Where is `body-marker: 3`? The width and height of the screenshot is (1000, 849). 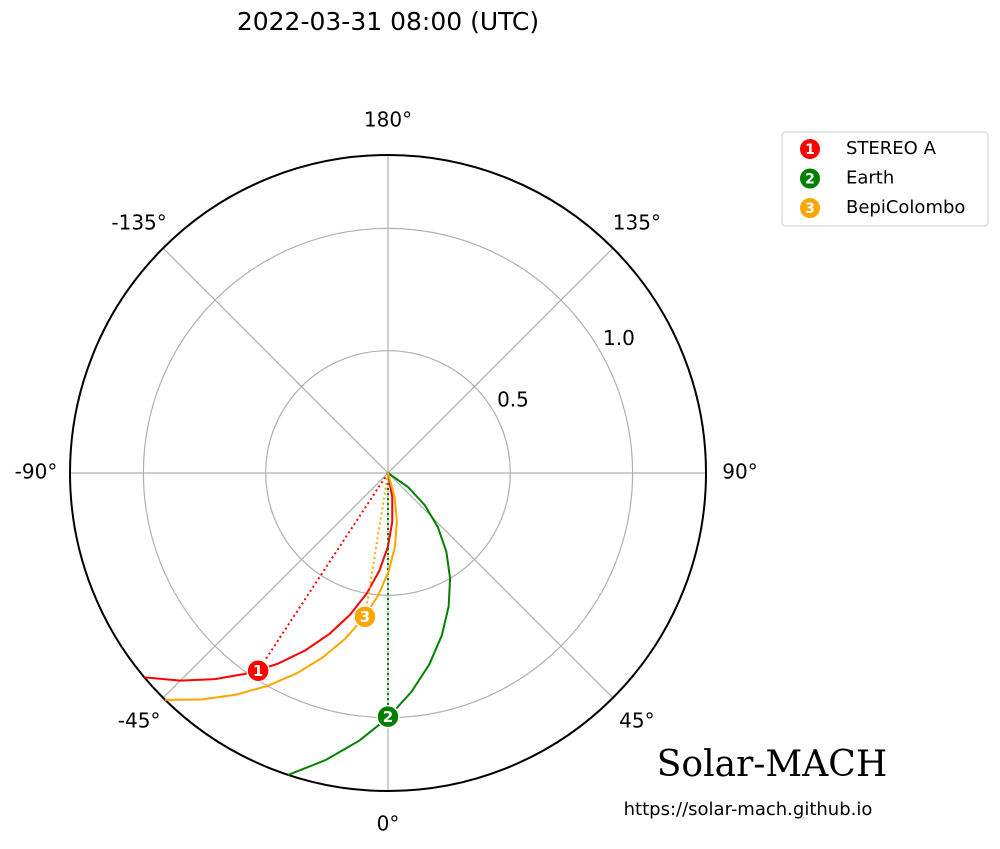 body-marker: 3 is located at coordinates (365, 616).